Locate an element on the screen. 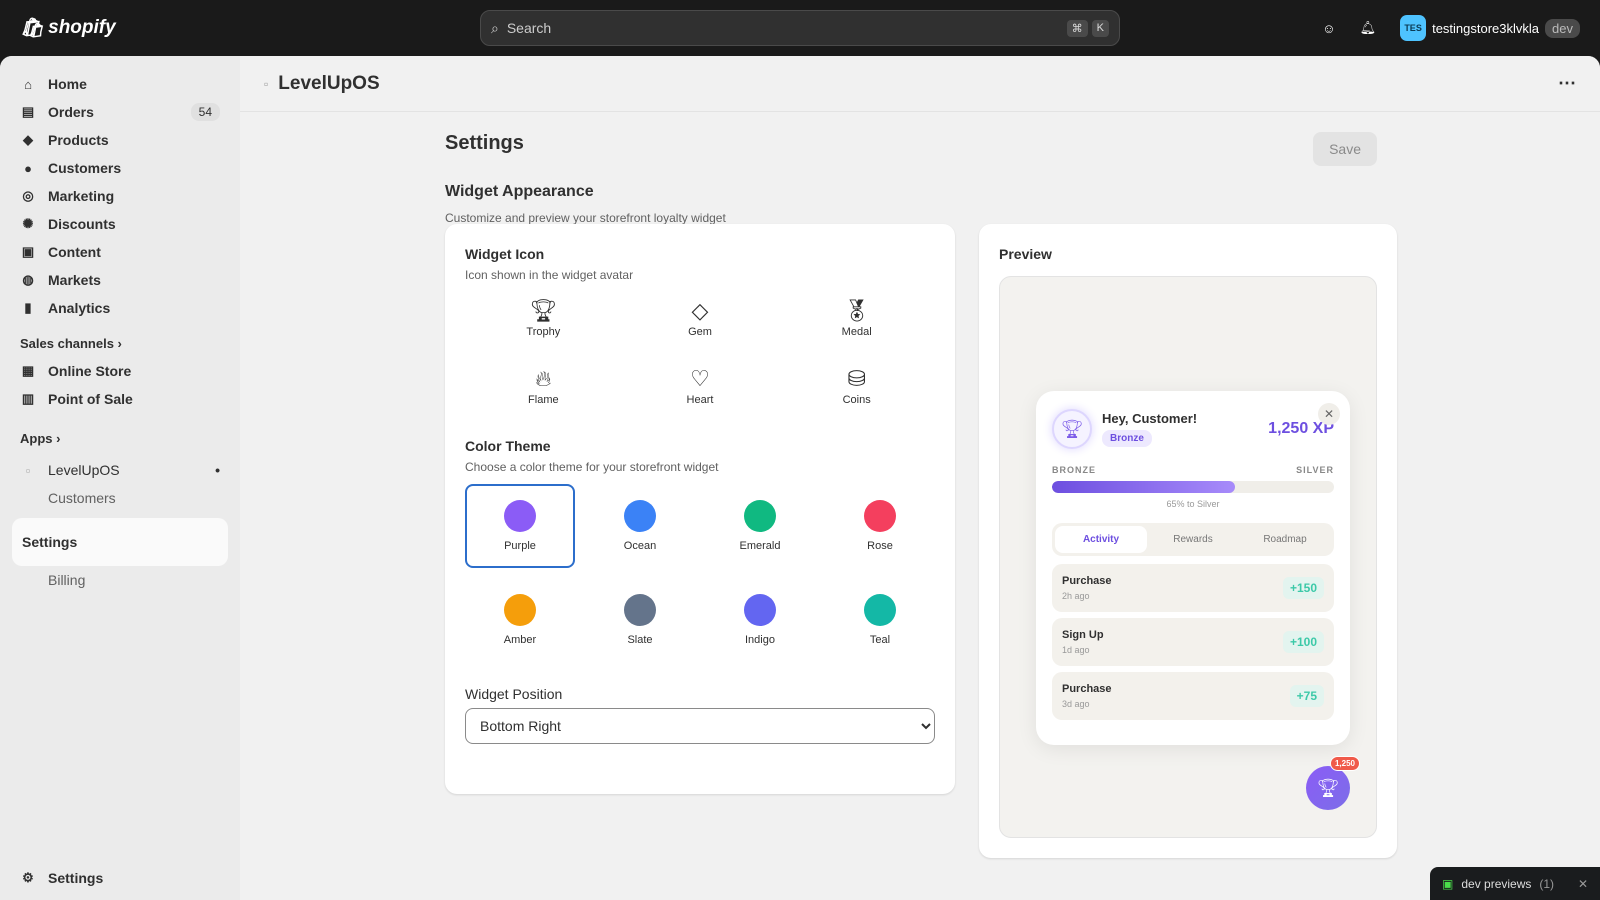 The image size is (1600, 900). progress-bar is located at coordinates (1193, 487).